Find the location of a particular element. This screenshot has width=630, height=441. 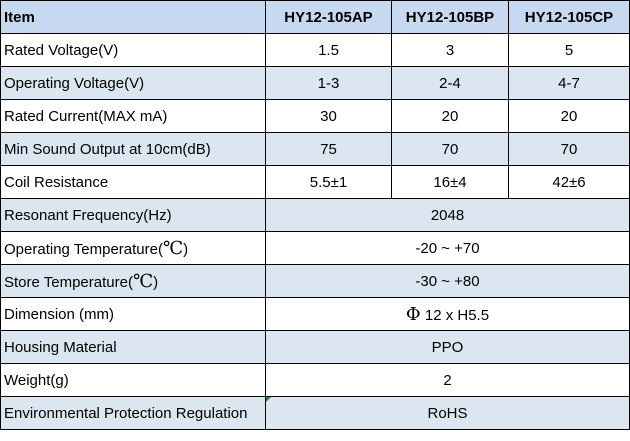

cell-bp: 70 is located at coordinates (450, 149).